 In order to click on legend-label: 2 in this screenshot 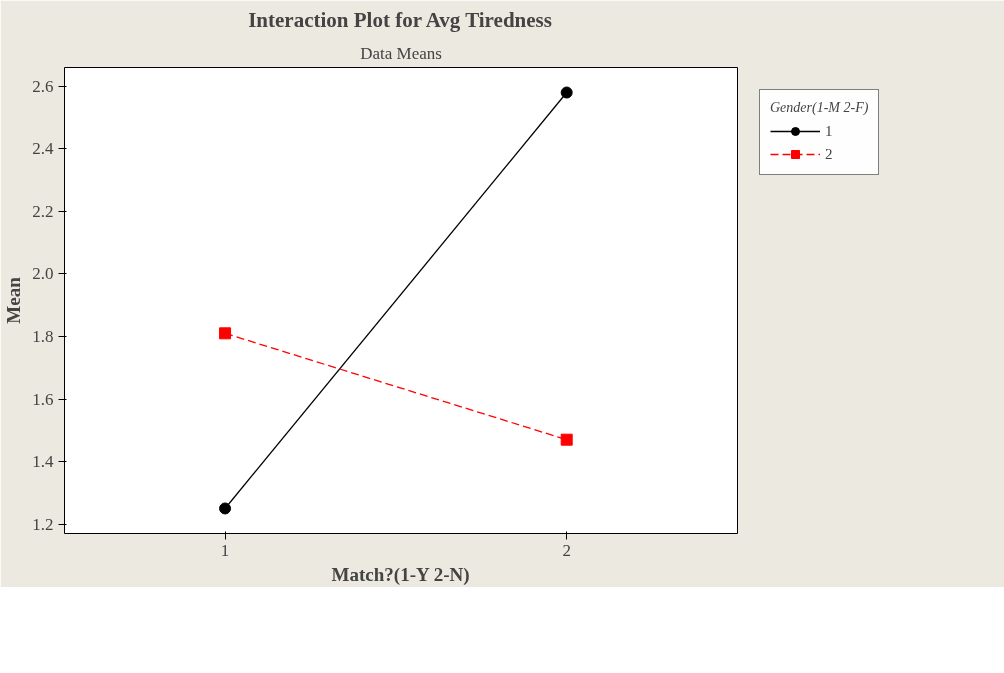, I will do `click(829, 154)`.